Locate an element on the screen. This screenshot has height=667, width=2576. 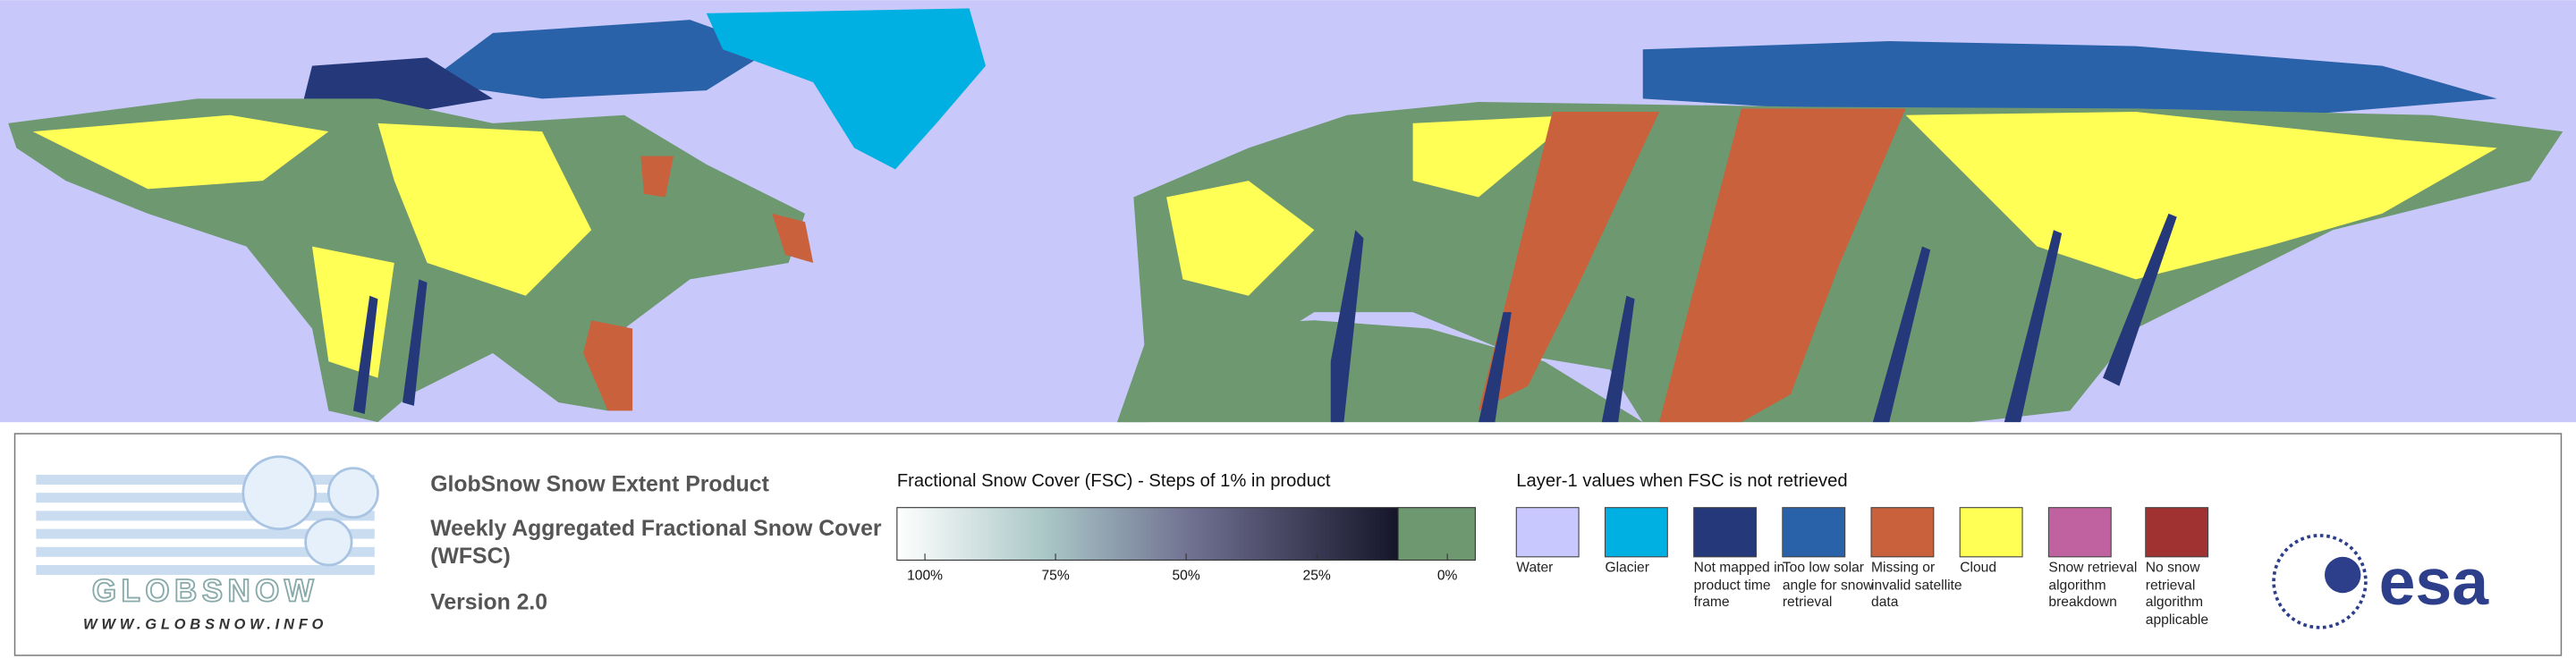
legend-label-box: Not mapped in product time frame is located at coordinates (1739, 584).